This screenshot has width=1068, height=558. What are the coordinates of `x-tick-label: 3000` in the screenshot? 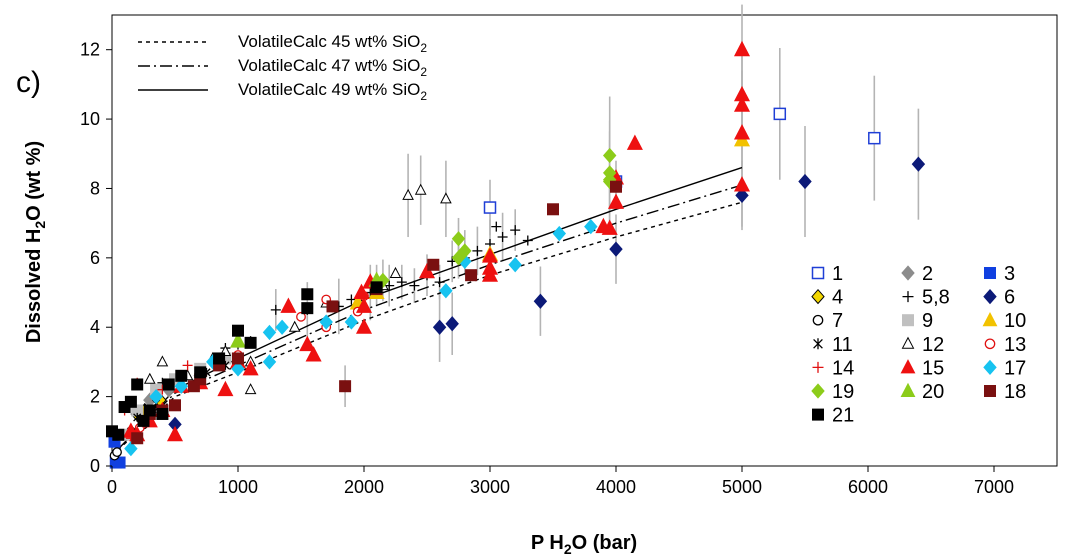 It's located at (490, 487).